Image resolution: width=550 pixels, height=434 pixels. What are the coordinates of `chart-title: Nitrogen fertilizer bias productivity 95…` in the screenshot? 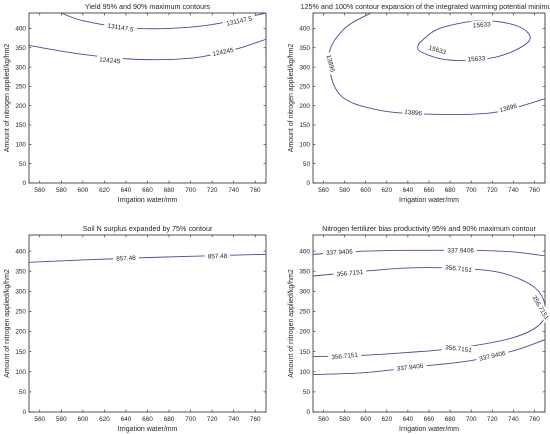 It's located at (429, 228).